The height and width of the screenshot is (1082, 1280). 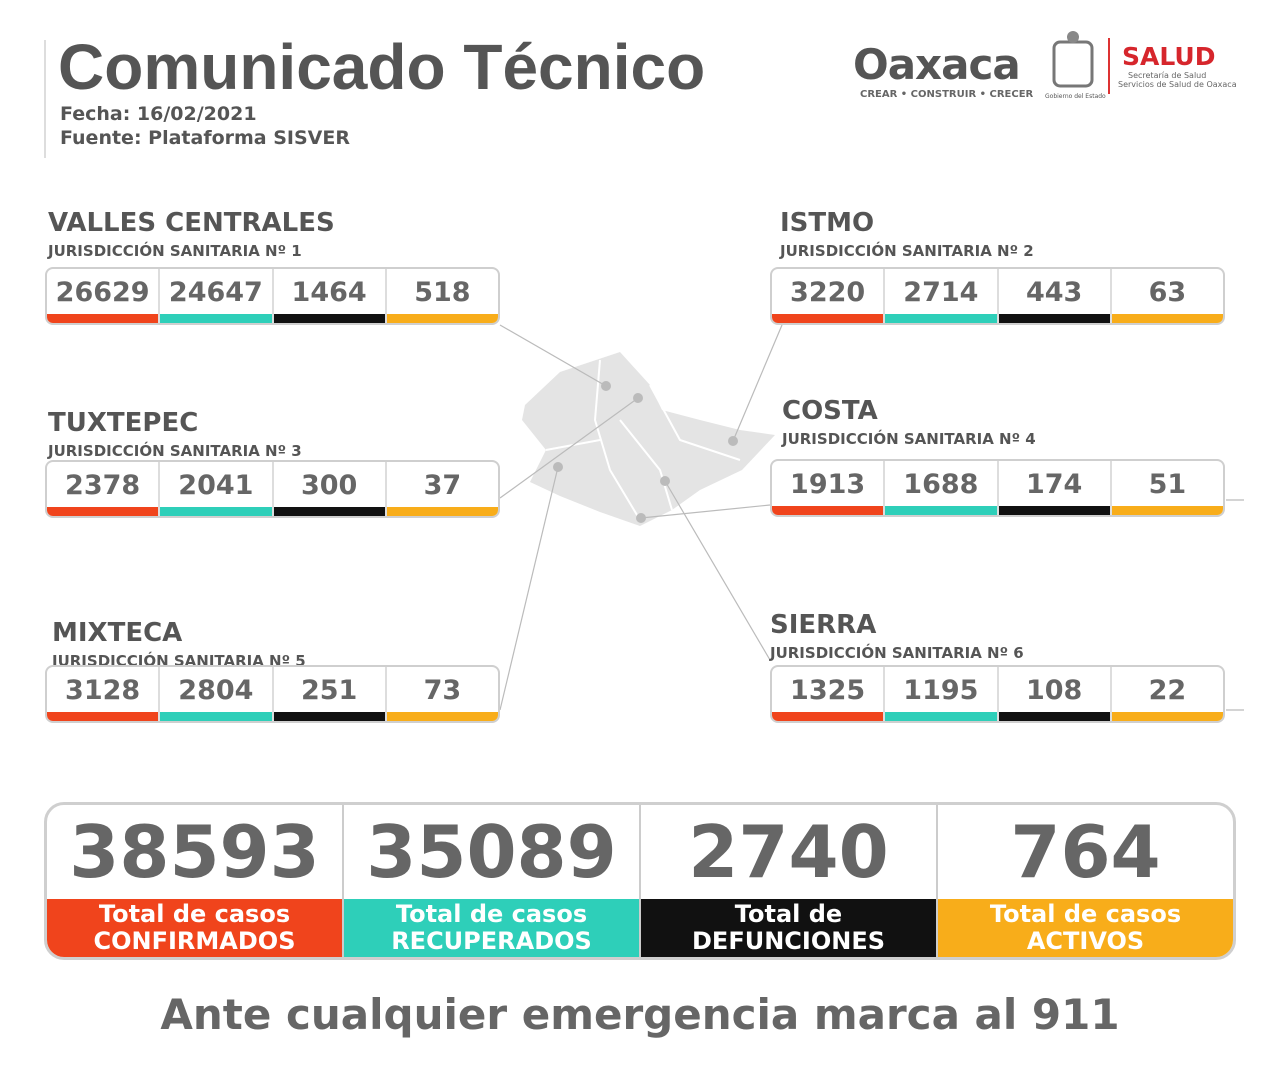 What do you see at coordinates (788, 941) in the screenshot?
I see `label-line: DEFUNCIONES` at bounding box center [788, 941].